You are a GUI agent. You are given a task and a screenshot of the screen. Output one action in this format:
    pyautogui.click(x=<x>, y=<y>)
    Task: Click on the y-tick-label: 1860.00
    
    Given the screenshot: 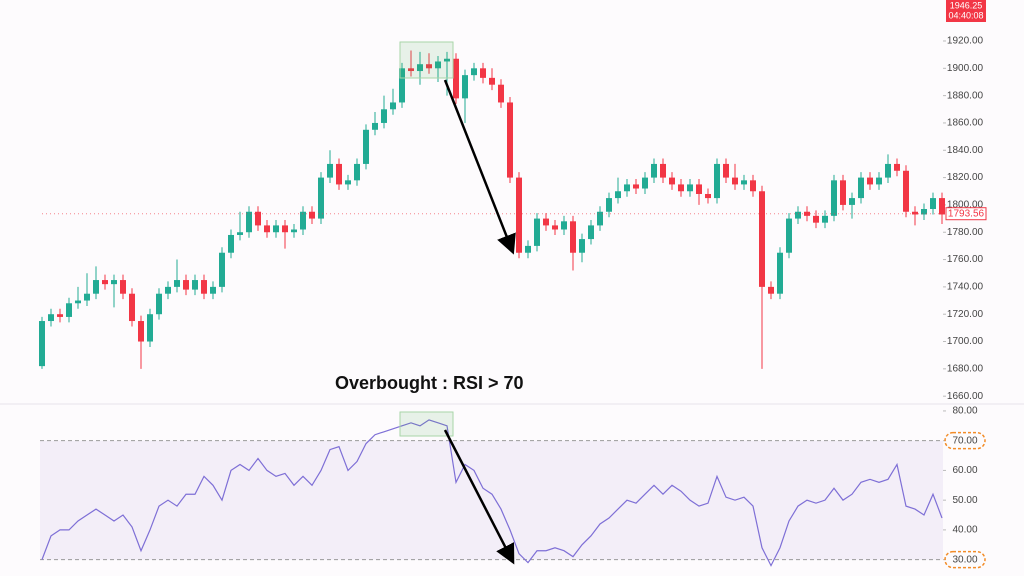 What is the action you would take?
    pyautogui.click(x=965, y=123)
    